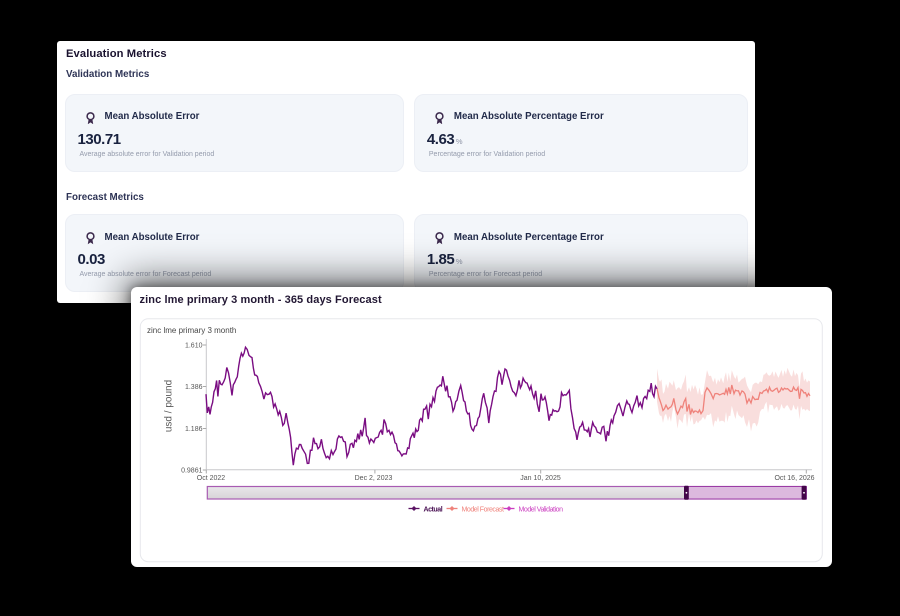  Describe the element at coordinates (374, 478) in the screenshot. I see `svg-text: Dec 2, 2023` at that location.